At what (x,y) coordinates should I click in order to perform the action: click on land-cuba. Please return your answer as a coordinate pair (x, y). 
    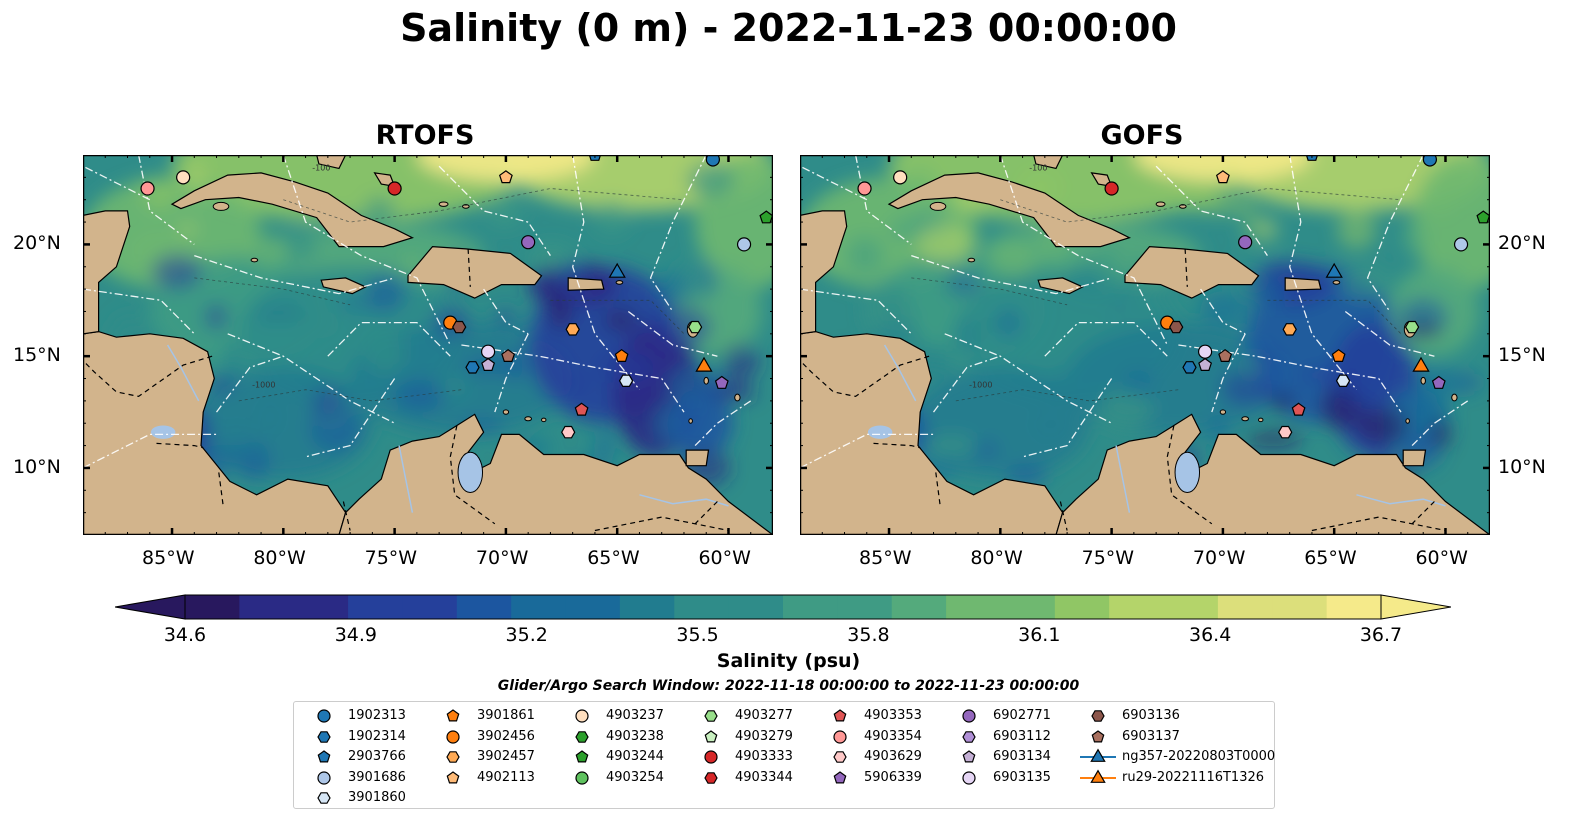
    Looking at the image, I should click on (1009, 210).